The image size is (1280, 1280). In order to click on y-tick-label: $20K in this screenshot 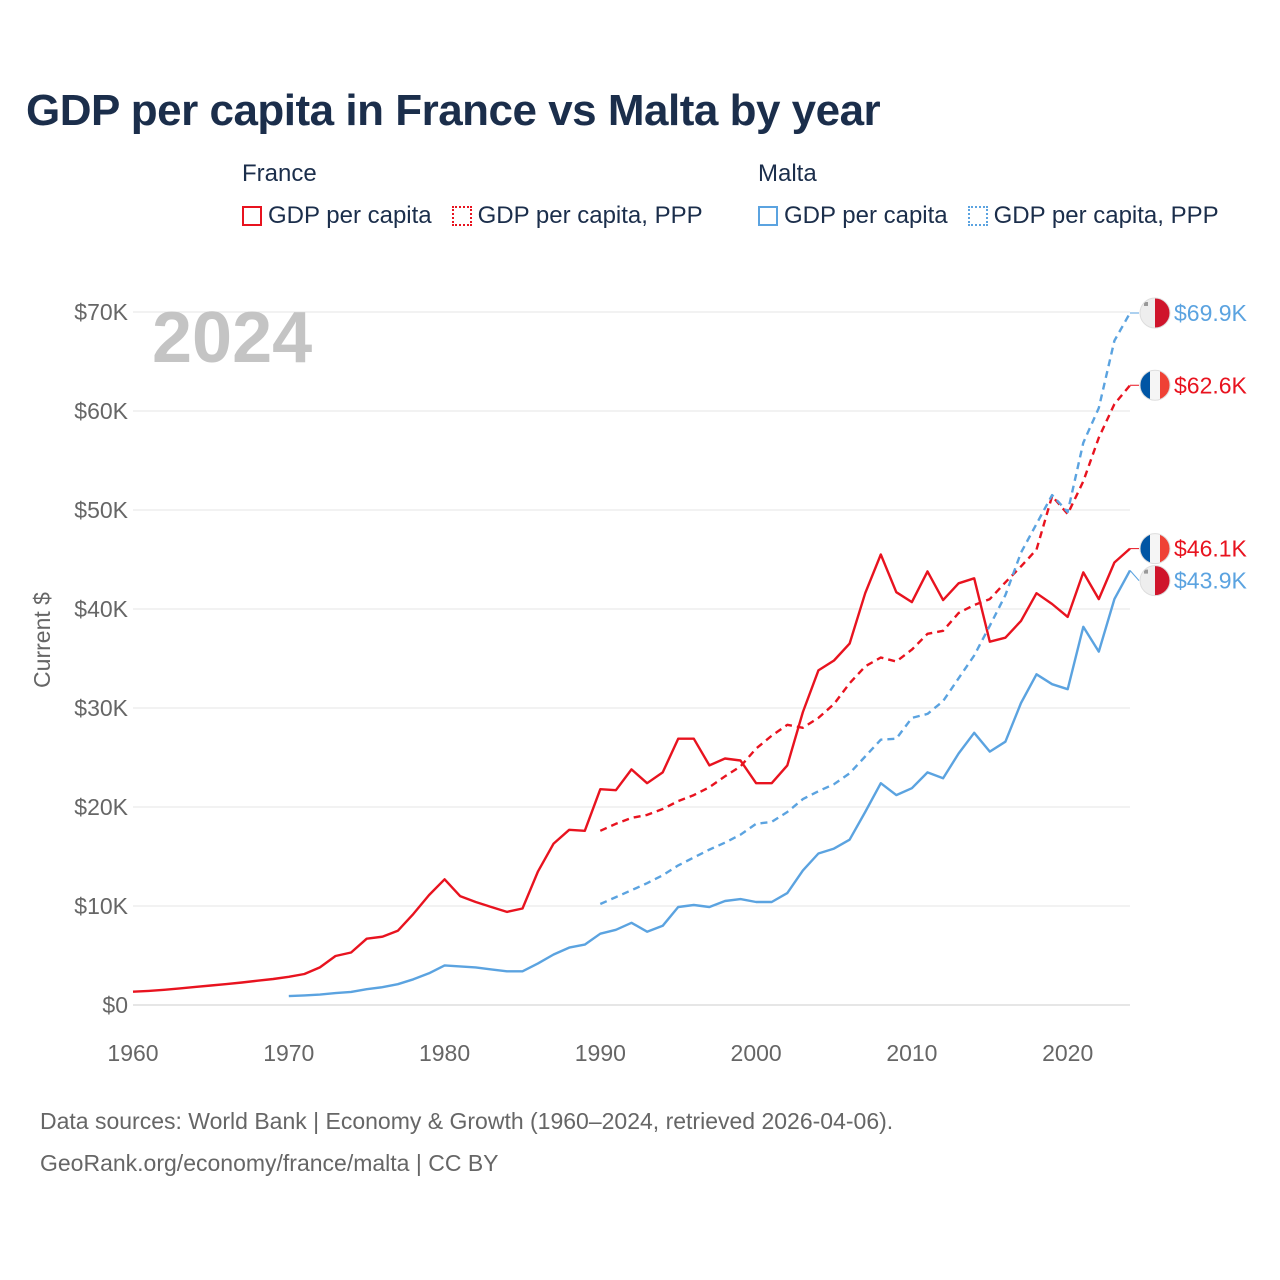, I will do `click(101, 807)`.